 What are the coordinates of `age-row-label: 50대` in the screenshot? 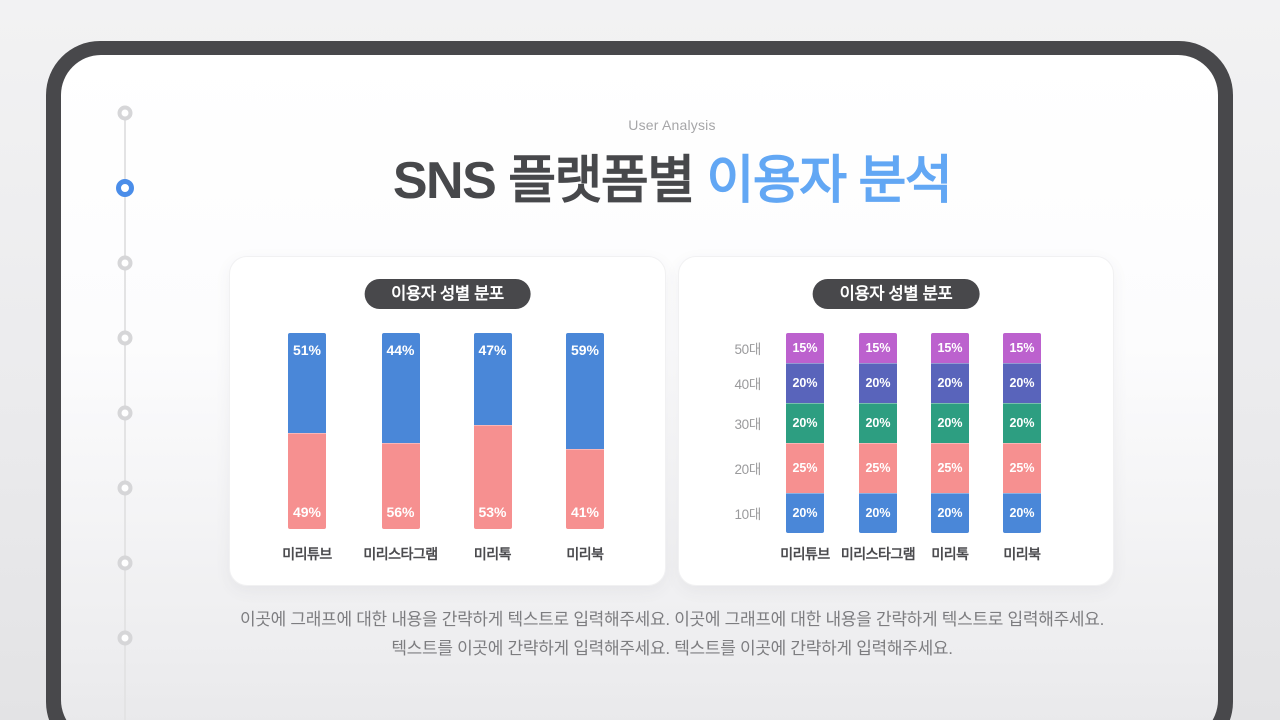 It's located at (747, 349).